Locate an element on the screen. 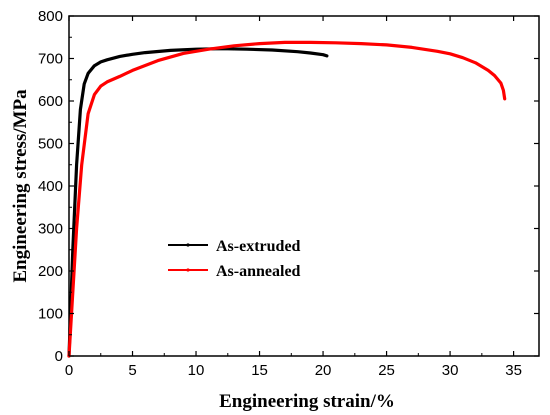 This screenshot has width=550, height=415. legend-item-as-extruded: As-extruded is located at coordinates (234, 246).